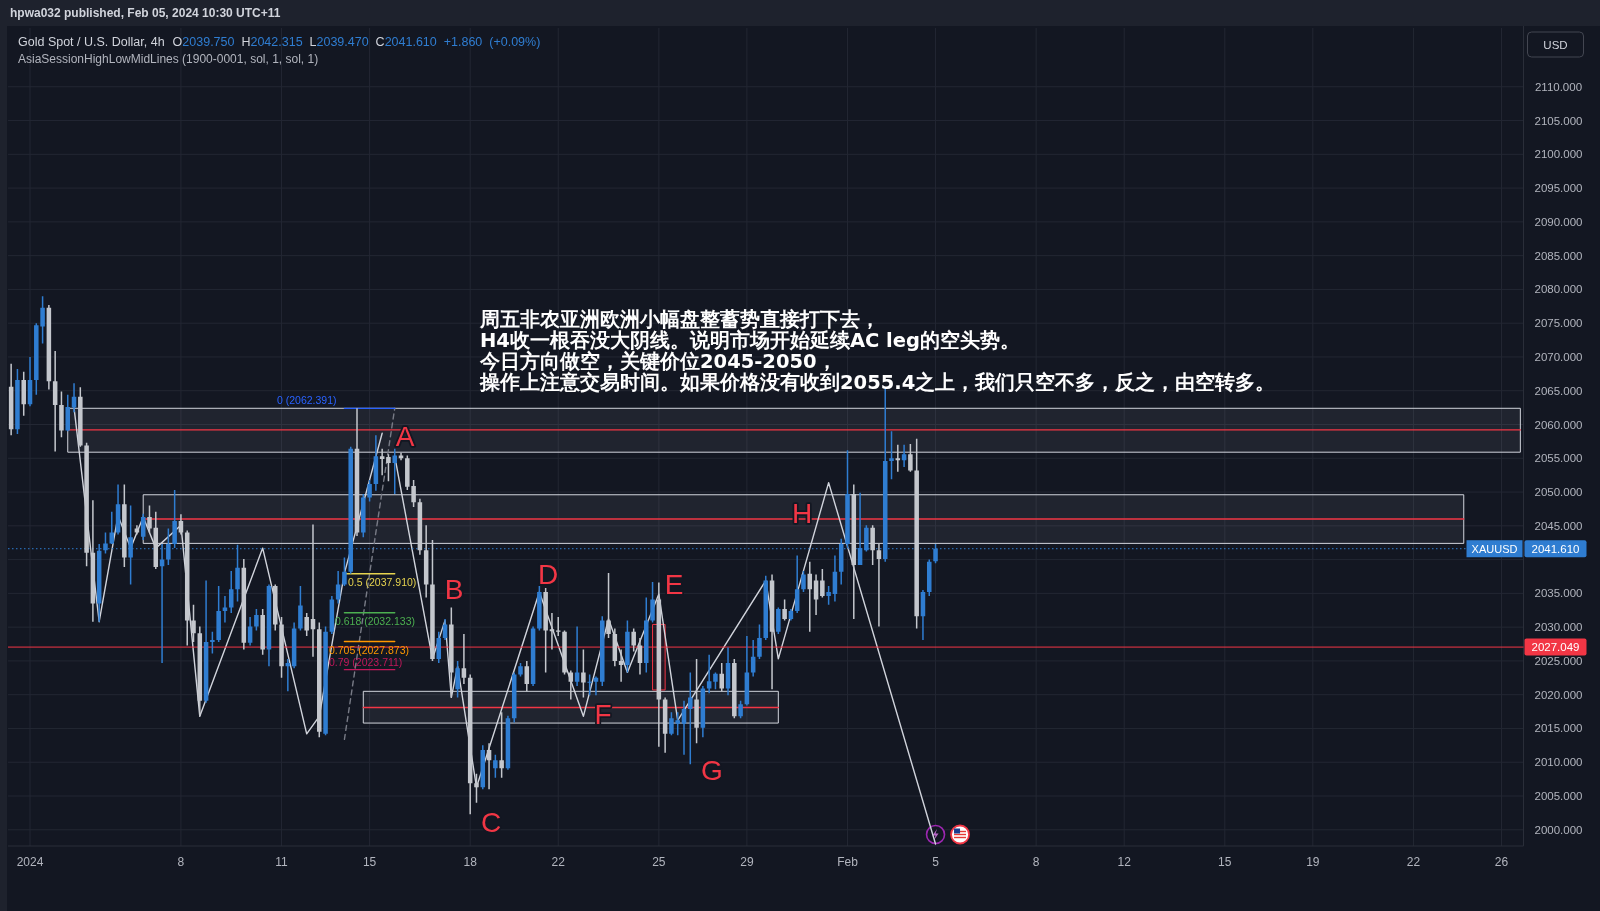 The image size is (1600, 911). I want to click on x-tick-label: 25, so click(659, 862).